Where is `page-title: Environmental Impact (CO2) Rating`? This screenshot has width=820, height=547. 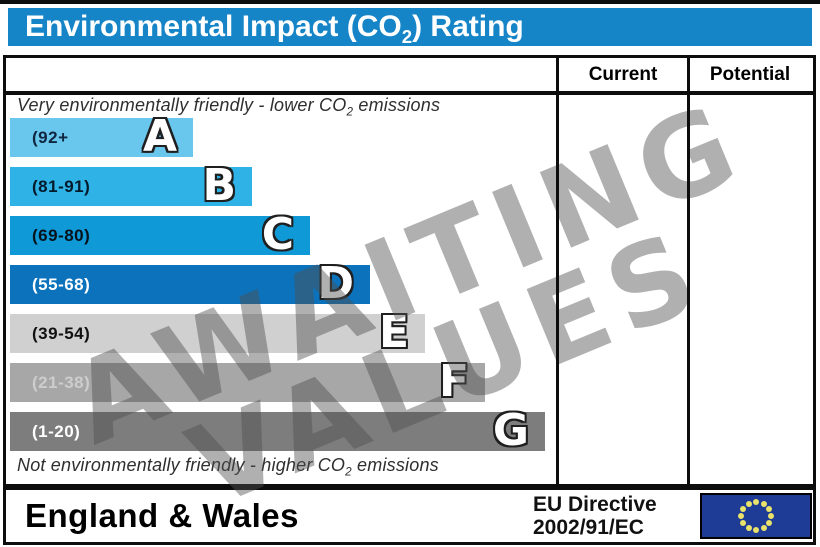 page-title: Environmental Impact (CO2) Rating is located at coordinates (274, 28).